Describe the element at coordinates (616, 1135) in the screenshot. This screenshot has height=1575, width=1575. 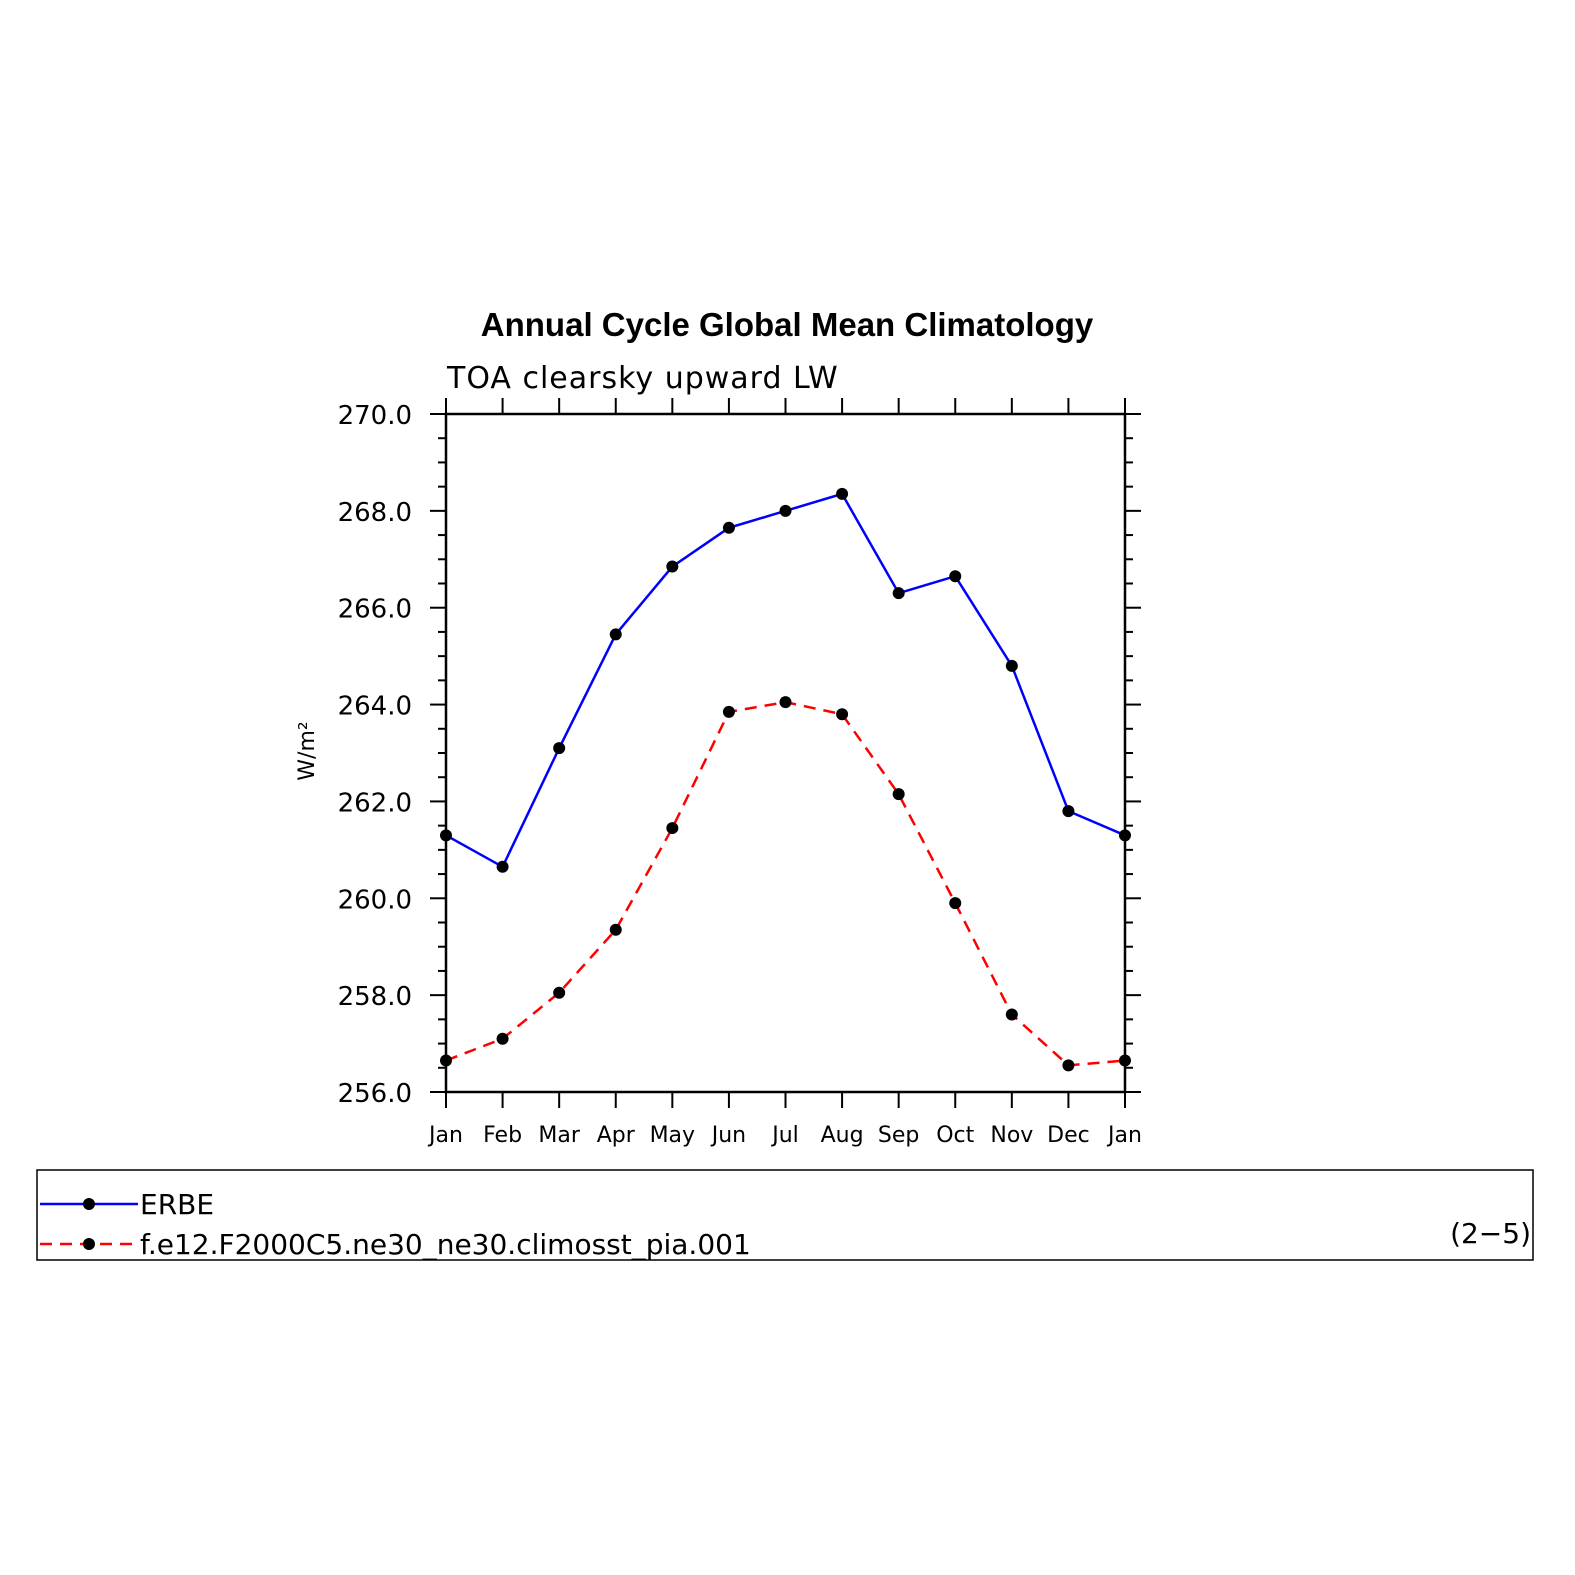
I see `x-tick-label: Apr` at that location.